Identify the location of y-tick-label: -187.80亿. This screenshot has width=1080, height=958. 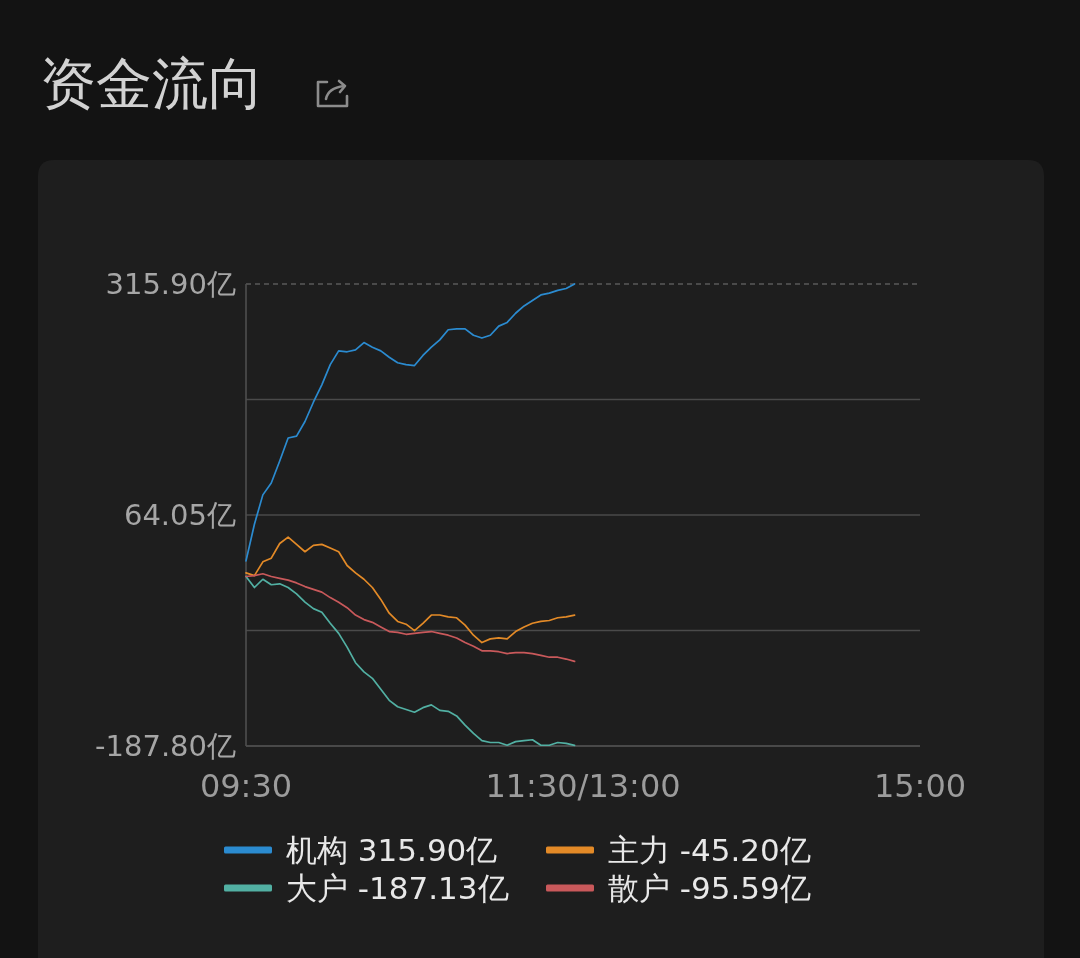
(165, 746).